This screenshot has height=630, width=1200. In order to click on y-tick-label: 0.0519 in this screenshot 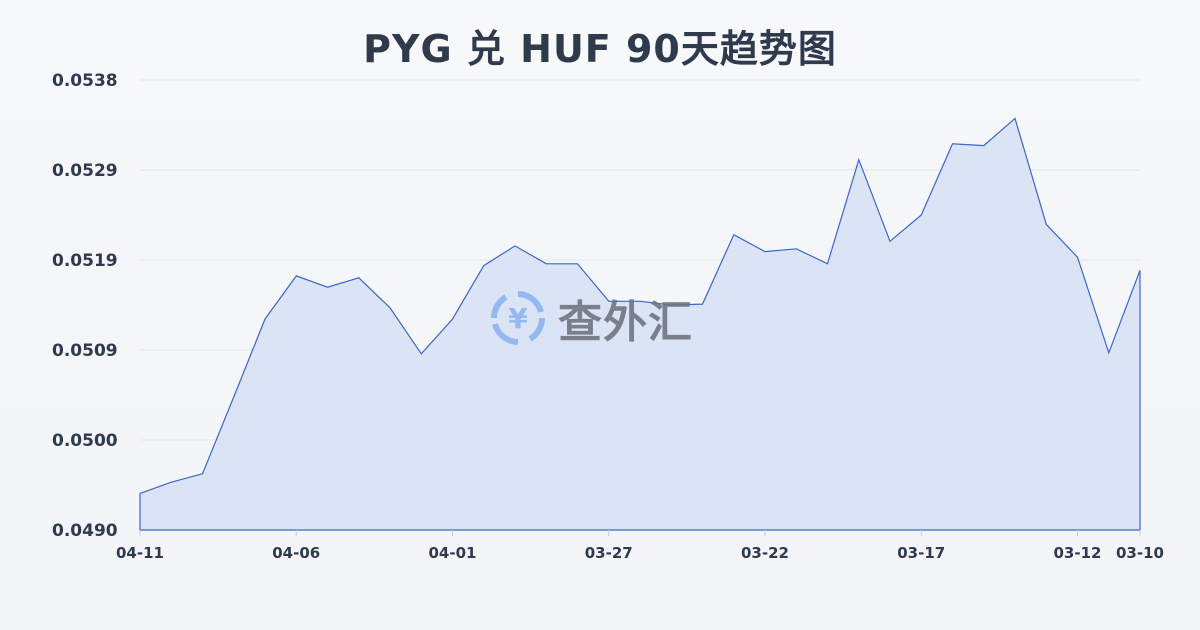, I will do `click(85, 261)`.